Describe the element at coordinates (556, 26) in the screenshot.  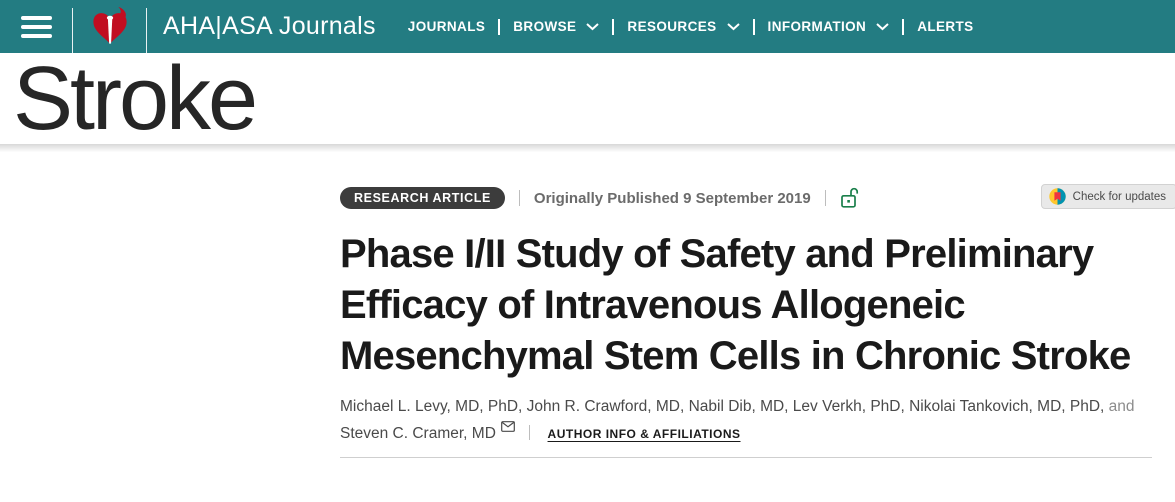
I see `nav-browse: BROWSE` at that location.